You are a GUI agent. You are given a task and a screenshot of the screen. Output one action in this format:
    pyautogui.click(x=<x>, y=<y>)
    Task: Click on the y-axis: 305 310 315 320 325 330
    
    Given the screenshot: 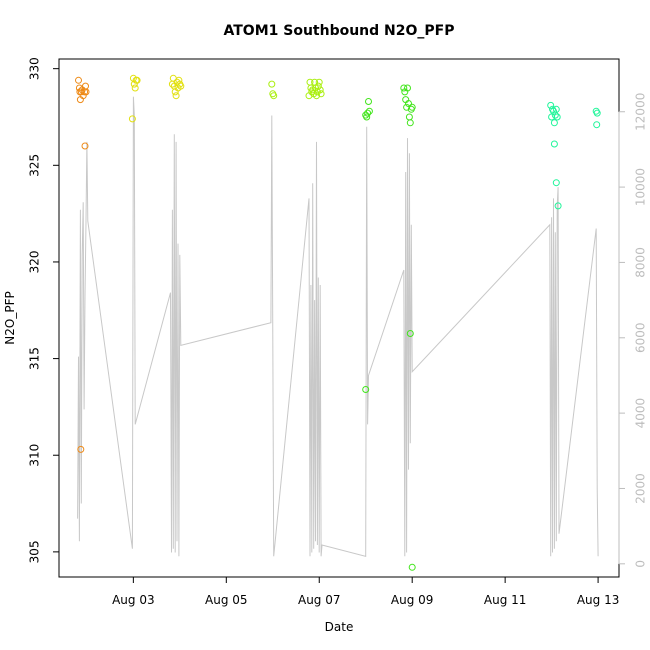 What is the action you would take?
    pyautogui.click(x=44, y=310)
    